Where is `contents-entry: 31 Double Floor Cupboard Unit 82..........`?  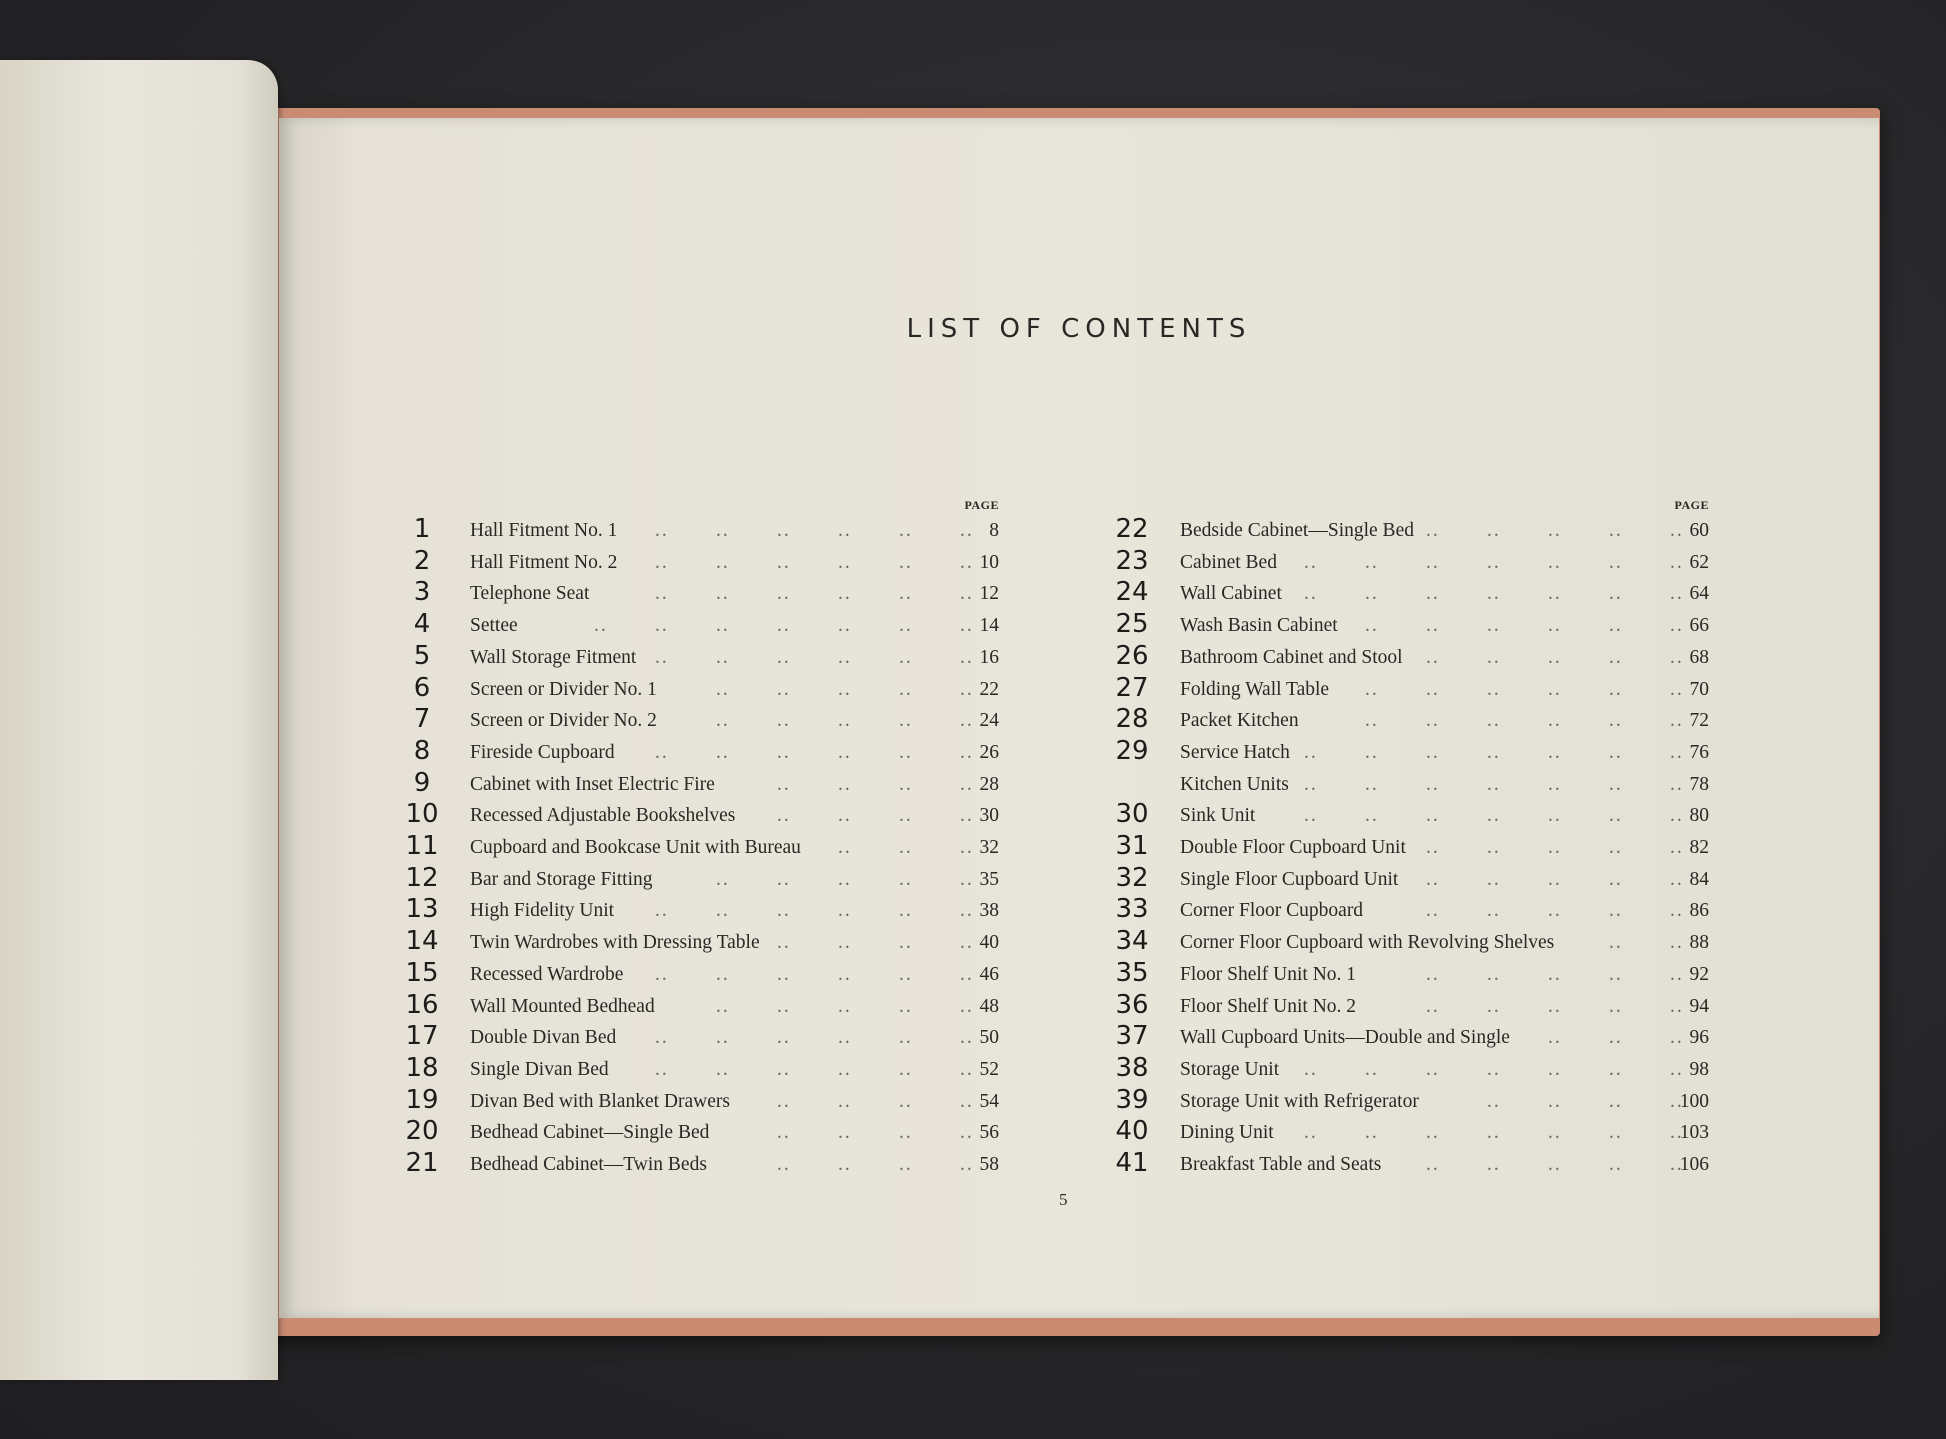
contents-entry: 31 Double Floor Cupboard Unit 82.......... is located at coordinates (1409, 850).